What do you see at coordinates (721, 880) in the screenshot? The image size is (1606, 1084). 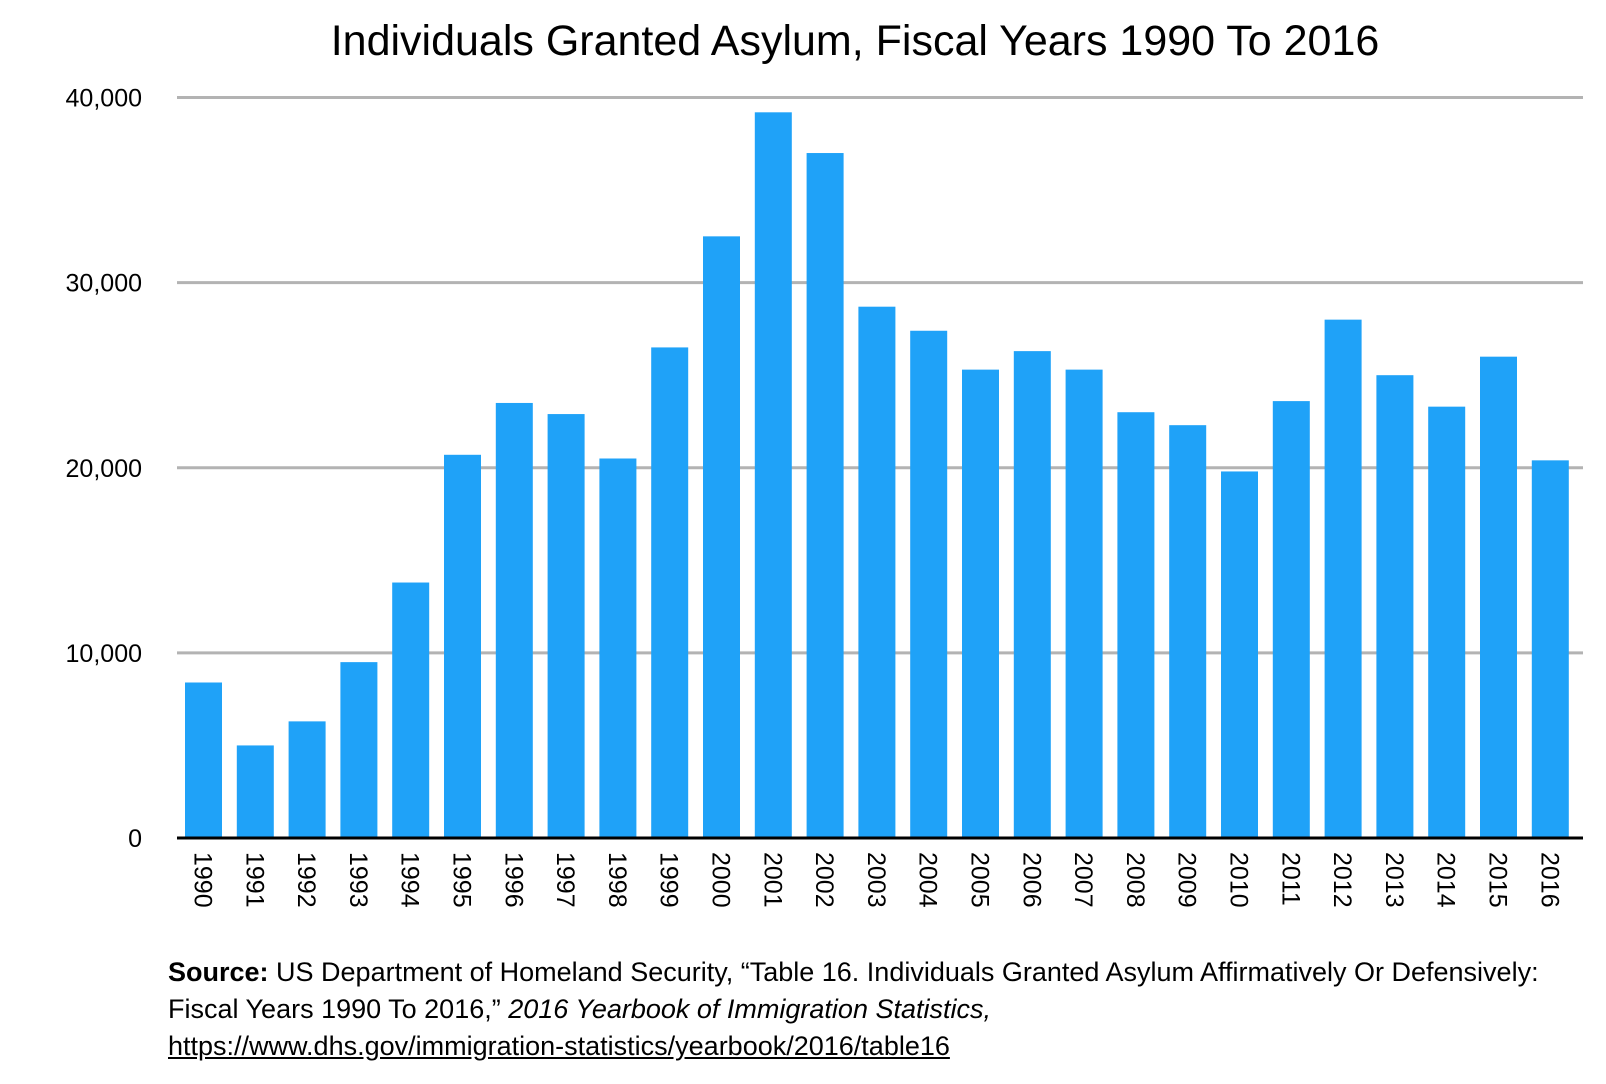 I see `x-tick-label: 2000` at bounding box center [721, 880].